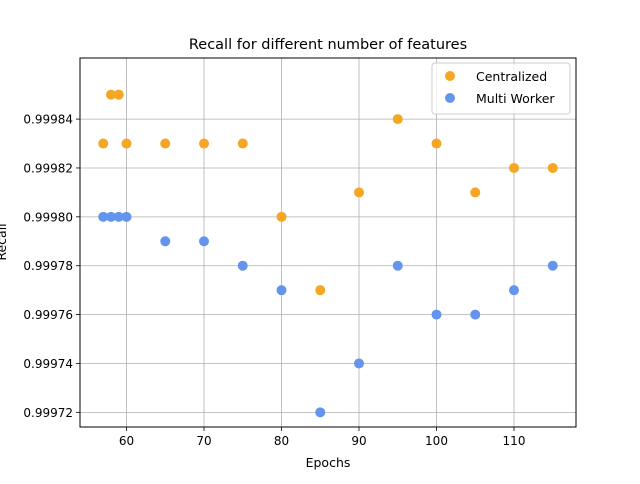  I want to click on x-tick-label: 90, so click(358, 441).